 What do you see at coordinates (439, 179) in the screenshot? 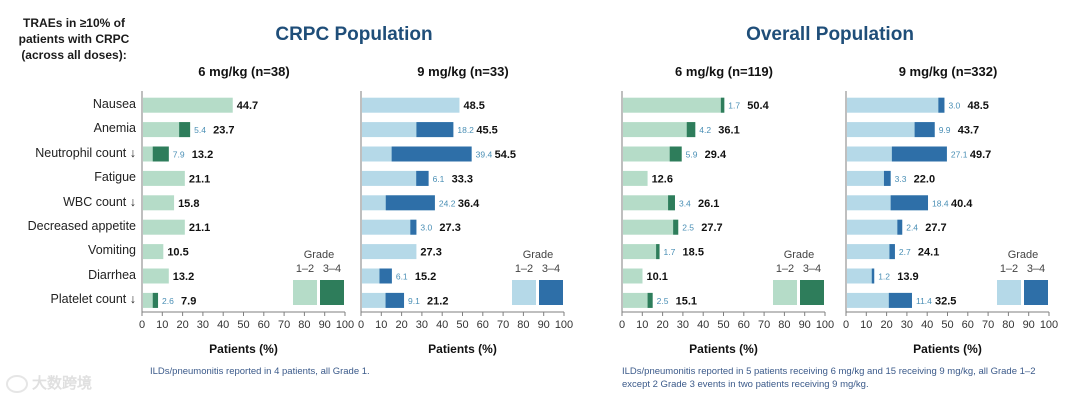
I see `grade-3-4-value-label: 6.1` at bounding box center [439, 179].